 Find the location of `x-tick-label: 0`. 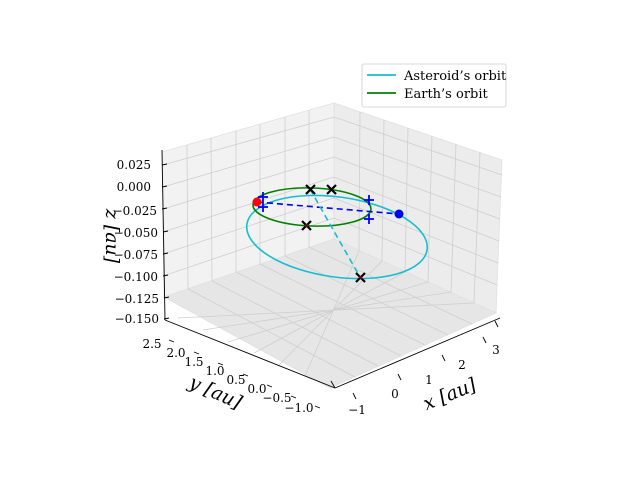

x-tick-label: 0 is located at coordinates (395, 394).